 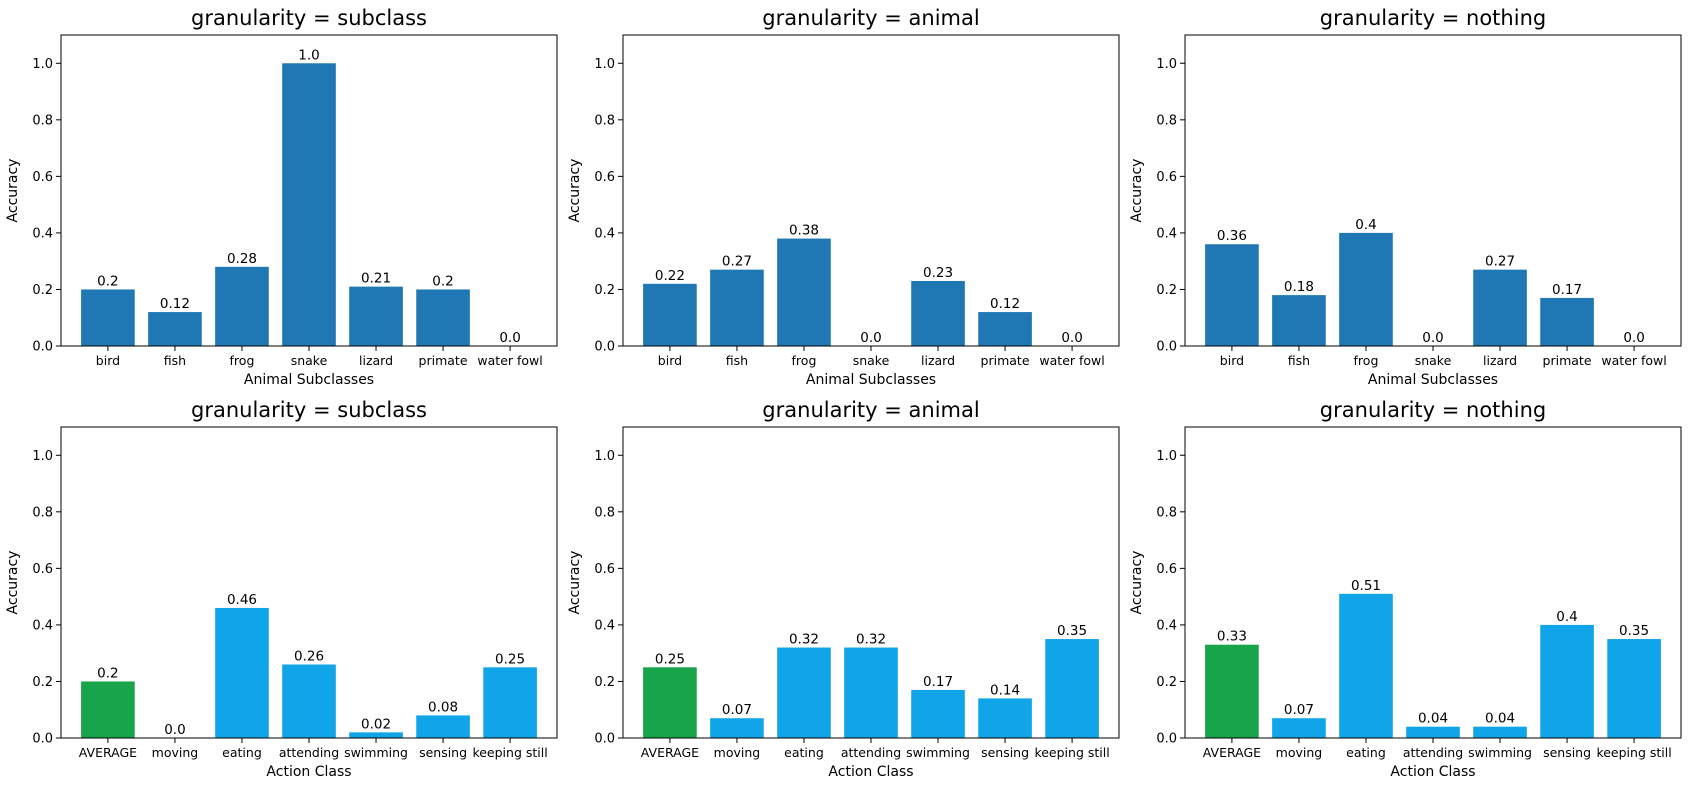 What do you see at coordinates (376, 724) in the screenshot?
I see `data-label: 0.02` at bounding box center [376, 724].